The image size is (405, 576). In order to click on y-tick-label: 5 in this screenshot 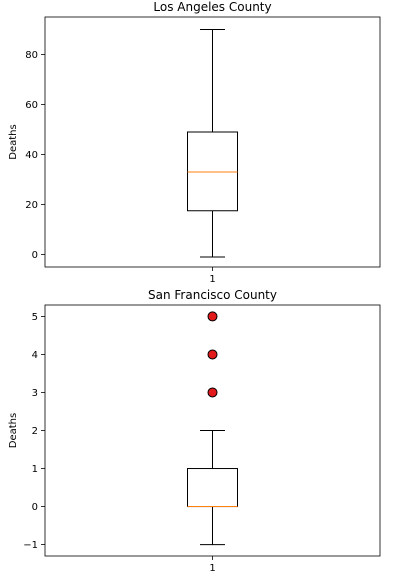, I will do `click(35, 317)`.